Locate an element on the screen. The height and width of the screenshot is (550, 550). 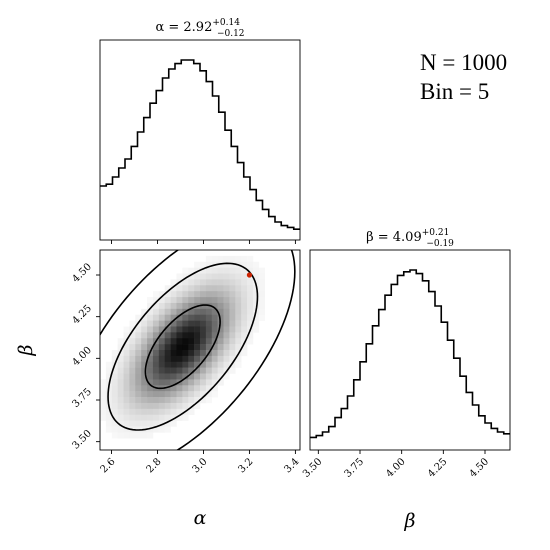
joint-x-tick-label-3: 3.2 is located at coordinates (246, 465).